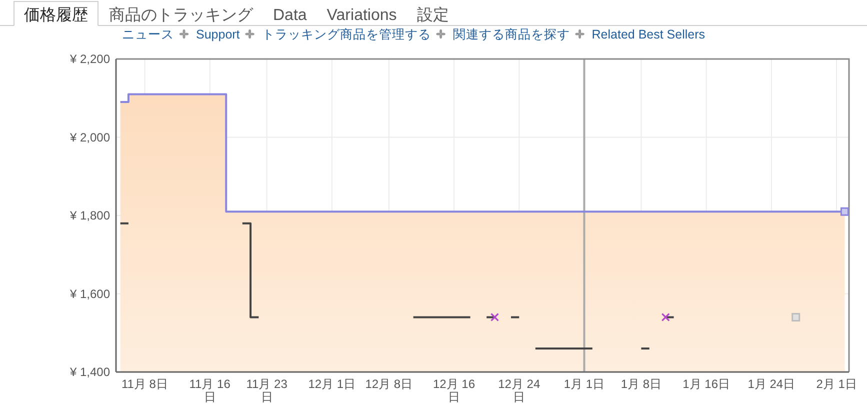 This screenshot has height=404, width=867. I want to click on text: 商品のトラッキング, so click(181, 15).